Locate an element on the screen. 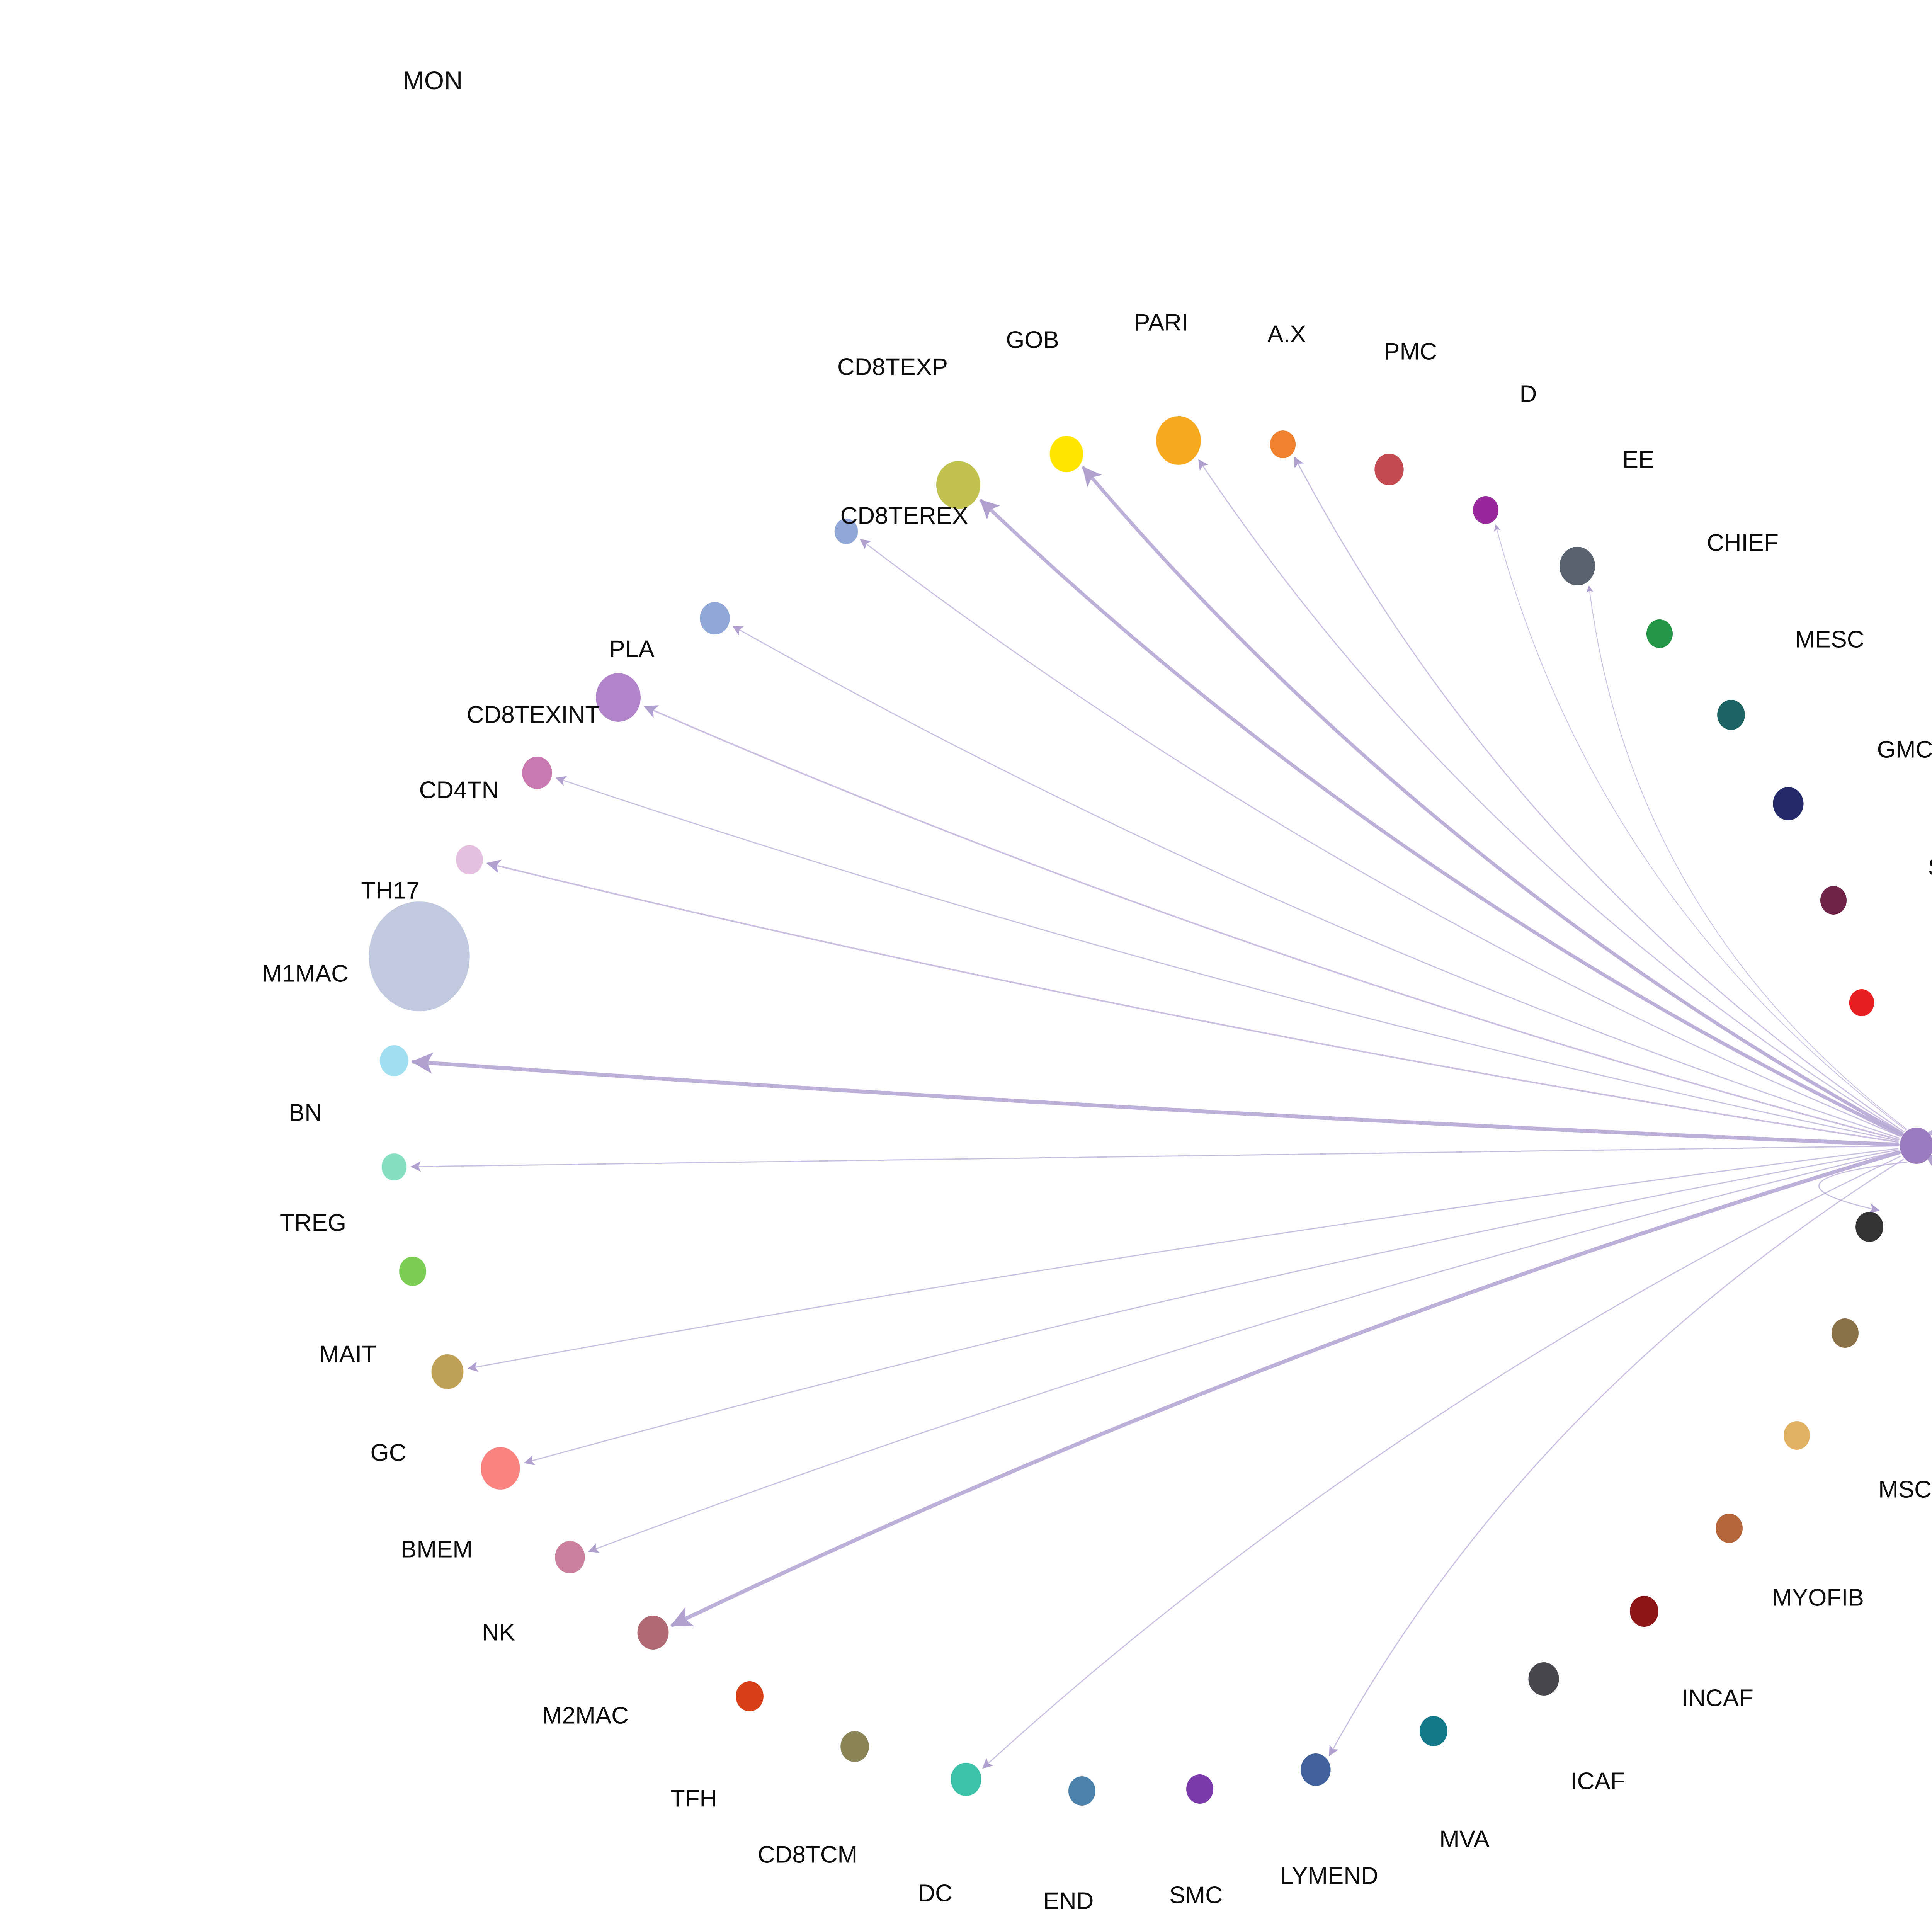 The image size is (1932, 1932). node-myofib is located at coordinates (1729, 1529).